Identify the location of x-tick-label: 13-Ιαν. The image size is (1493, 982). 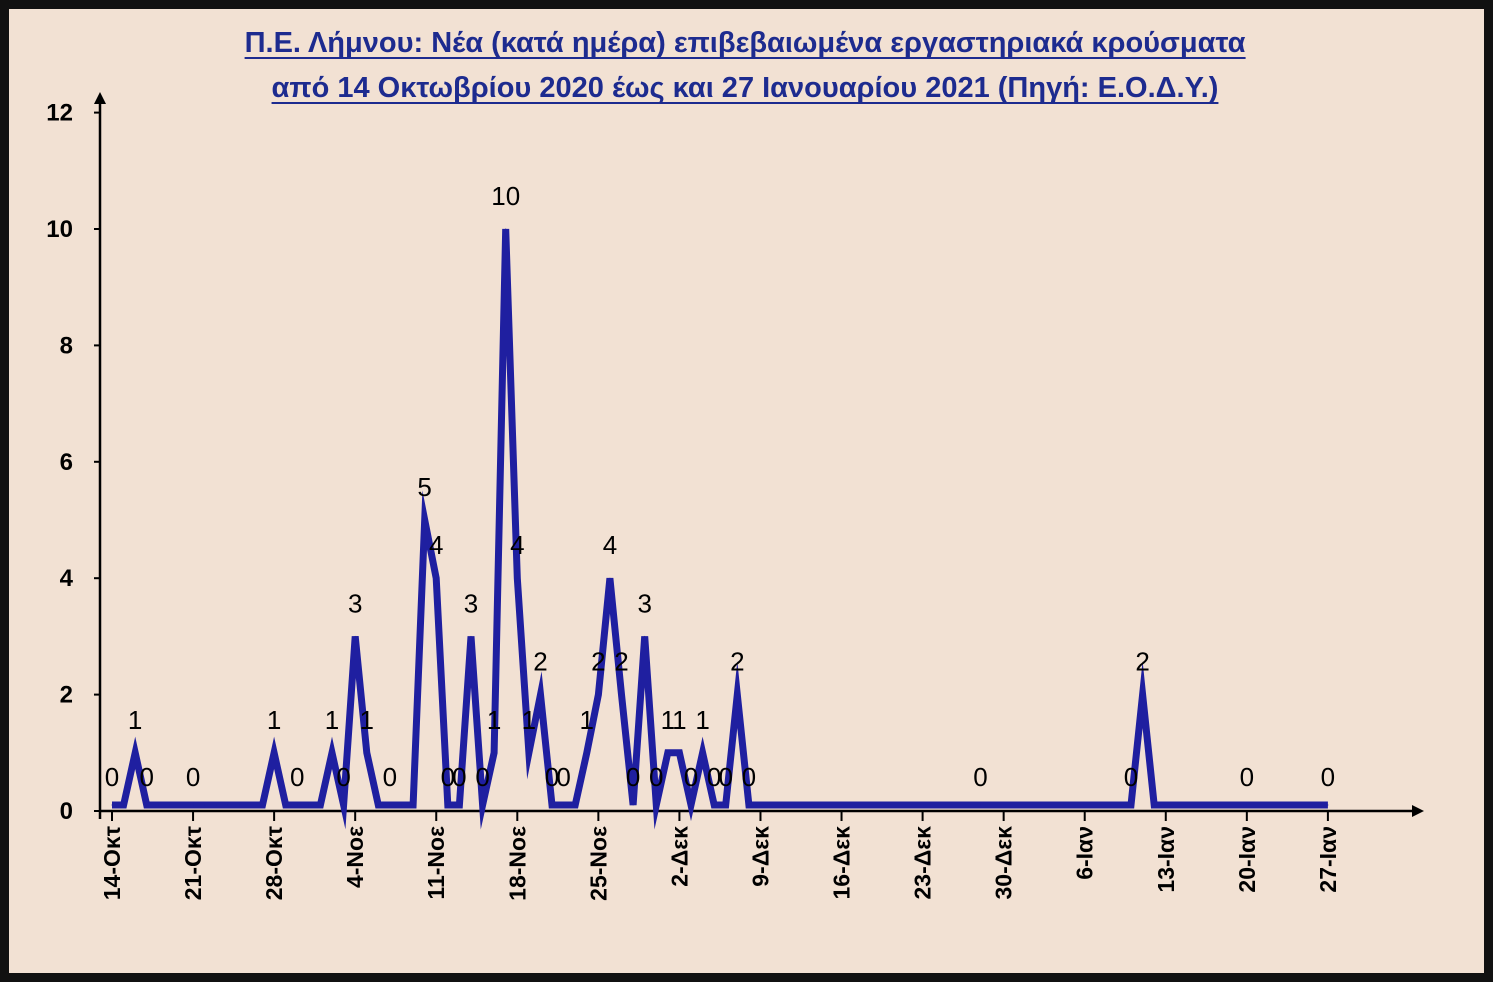
(1166, 859).